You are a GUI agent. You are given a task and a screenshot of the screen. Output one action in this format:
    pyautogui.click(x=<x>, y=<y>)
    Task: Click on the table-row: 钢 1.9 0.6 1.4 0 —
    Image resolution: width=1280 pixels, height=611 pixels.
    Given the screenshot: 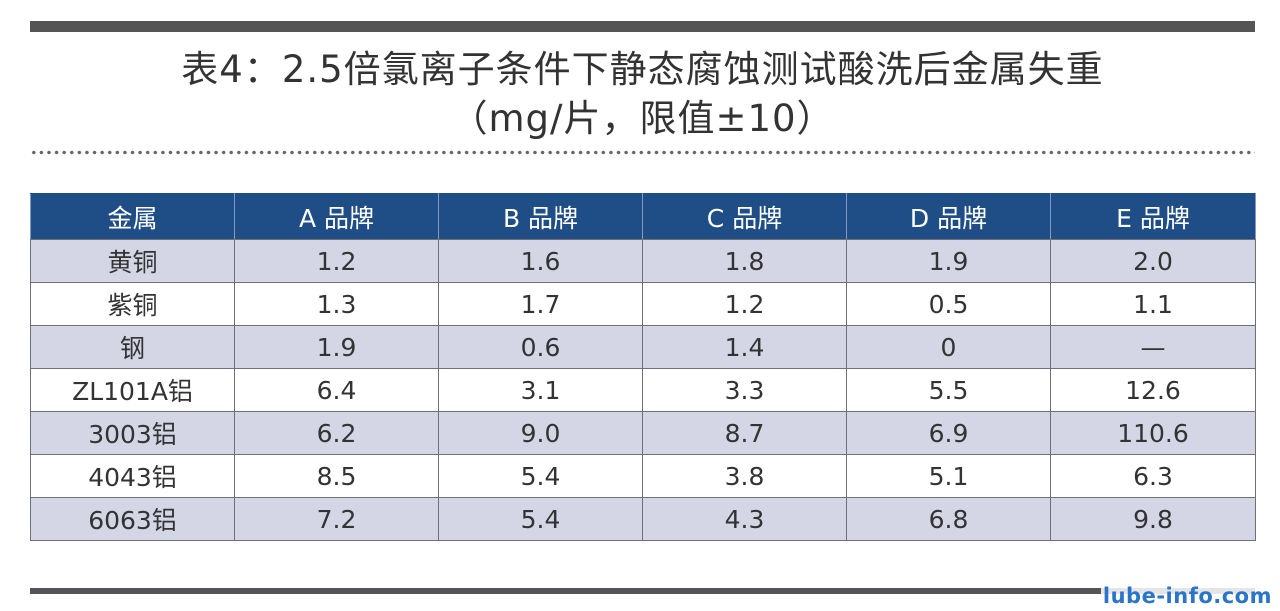 What is the action you would take?
    pyautogui.click(x=643, y=347)
    